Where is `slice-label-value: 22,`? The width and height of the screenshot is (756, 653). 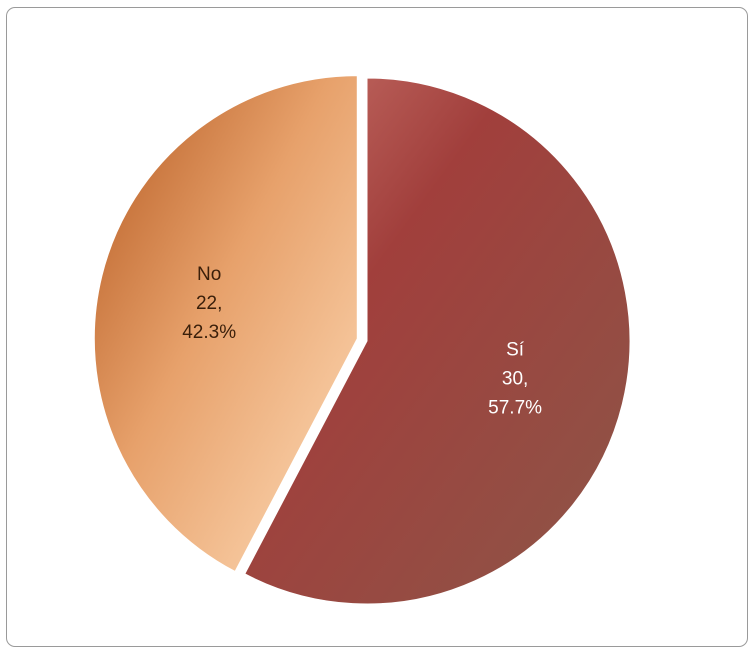
slice-label-value: 22, is located at coordinates (209, 303).